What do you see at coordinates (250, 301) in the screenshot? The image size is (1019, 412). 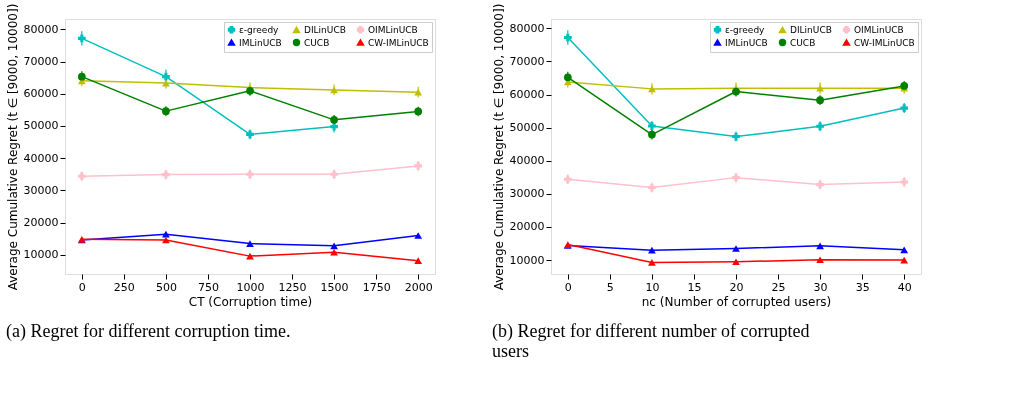 I see `x-axis-title: CT (Corruption time)` at bounding box center [250, 301].